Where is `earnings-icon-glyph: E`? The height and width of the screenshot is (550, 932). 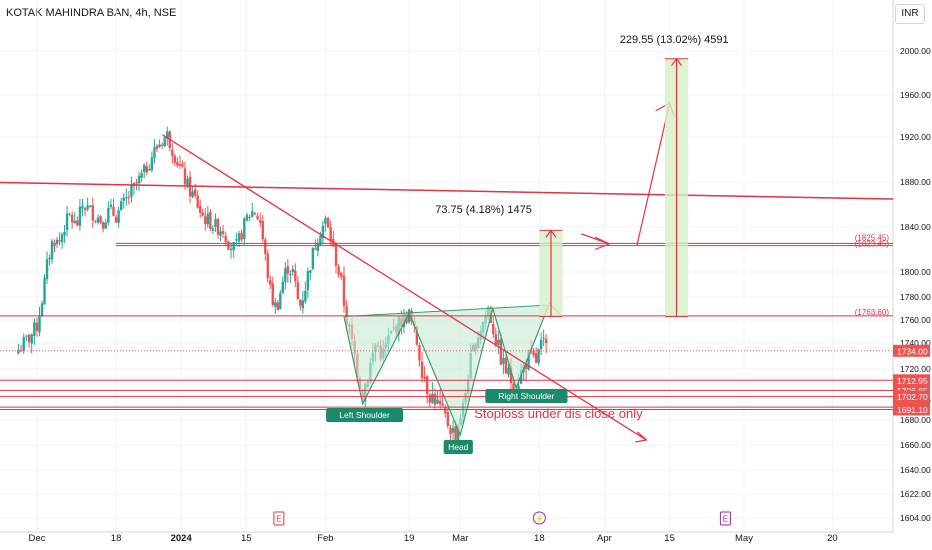
earnings-icon-glyph: E is located at coordinates (725, 519).